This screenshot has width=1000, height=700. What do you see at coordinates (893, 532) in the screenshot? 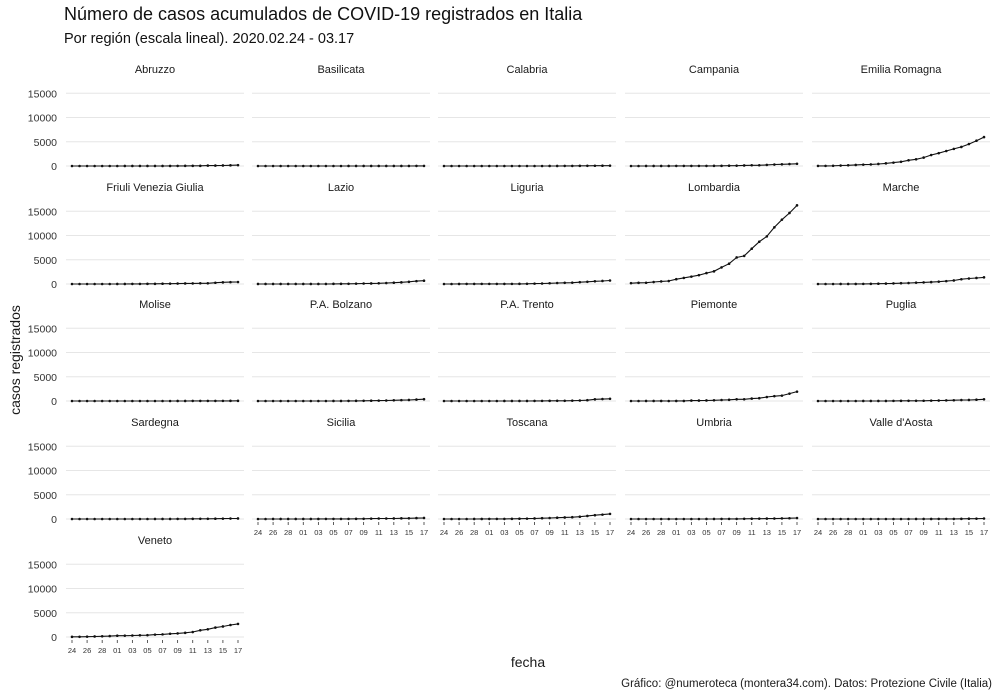
I see `x-tick-label: 05` at bounding box center [893, 532].